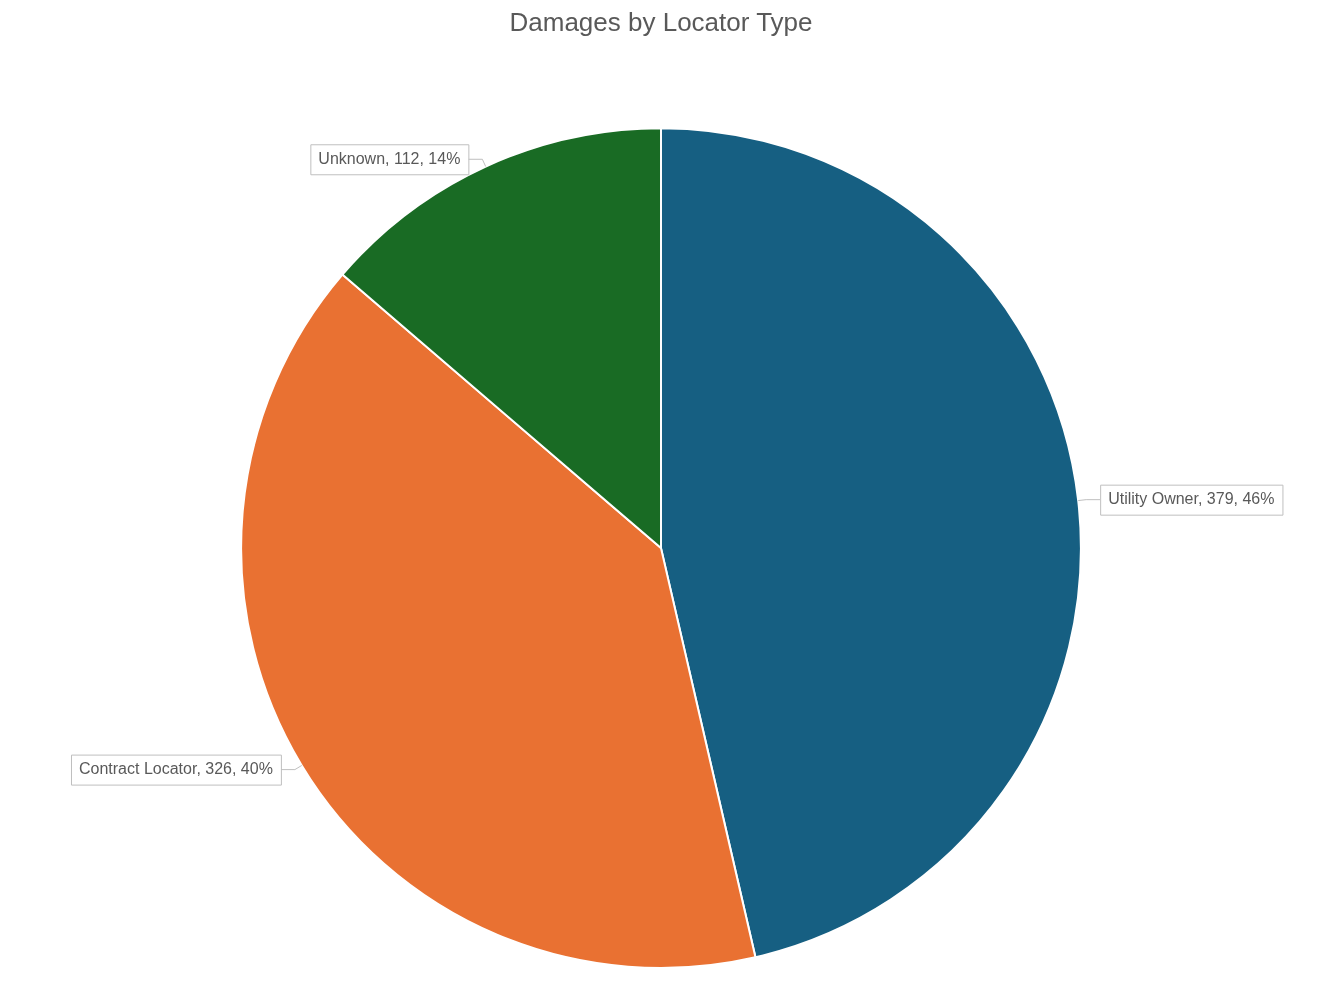 The image size is (1322, 981). What do you see at coordinates (661, 21) in the screenshot?
I see `chart-title: Damages by Locator Type` at bounding box center [661, 21].